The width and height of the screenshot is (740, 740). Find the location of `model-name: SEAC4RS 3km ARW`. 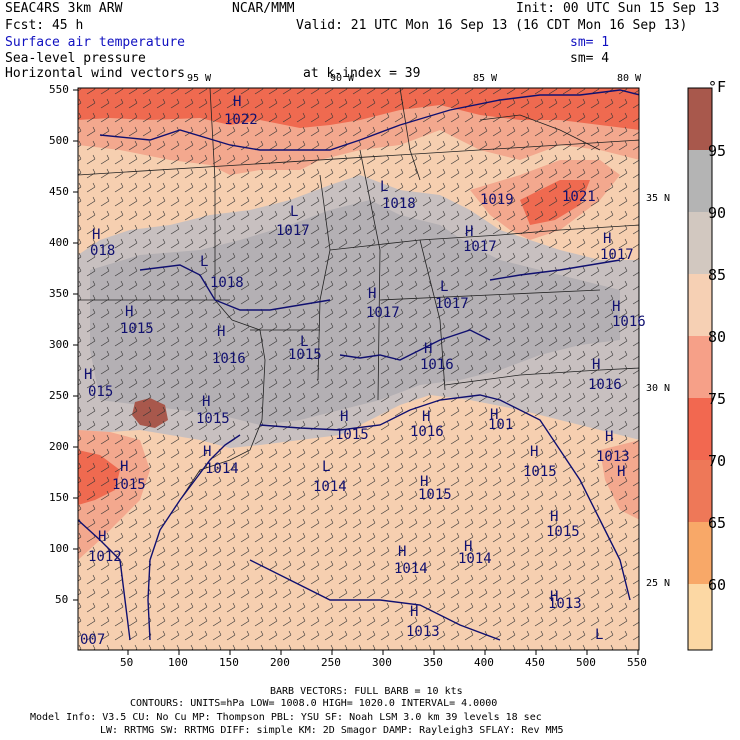

model-name: SEAC4RS 3km ARW is located at coordinates (64, 8).